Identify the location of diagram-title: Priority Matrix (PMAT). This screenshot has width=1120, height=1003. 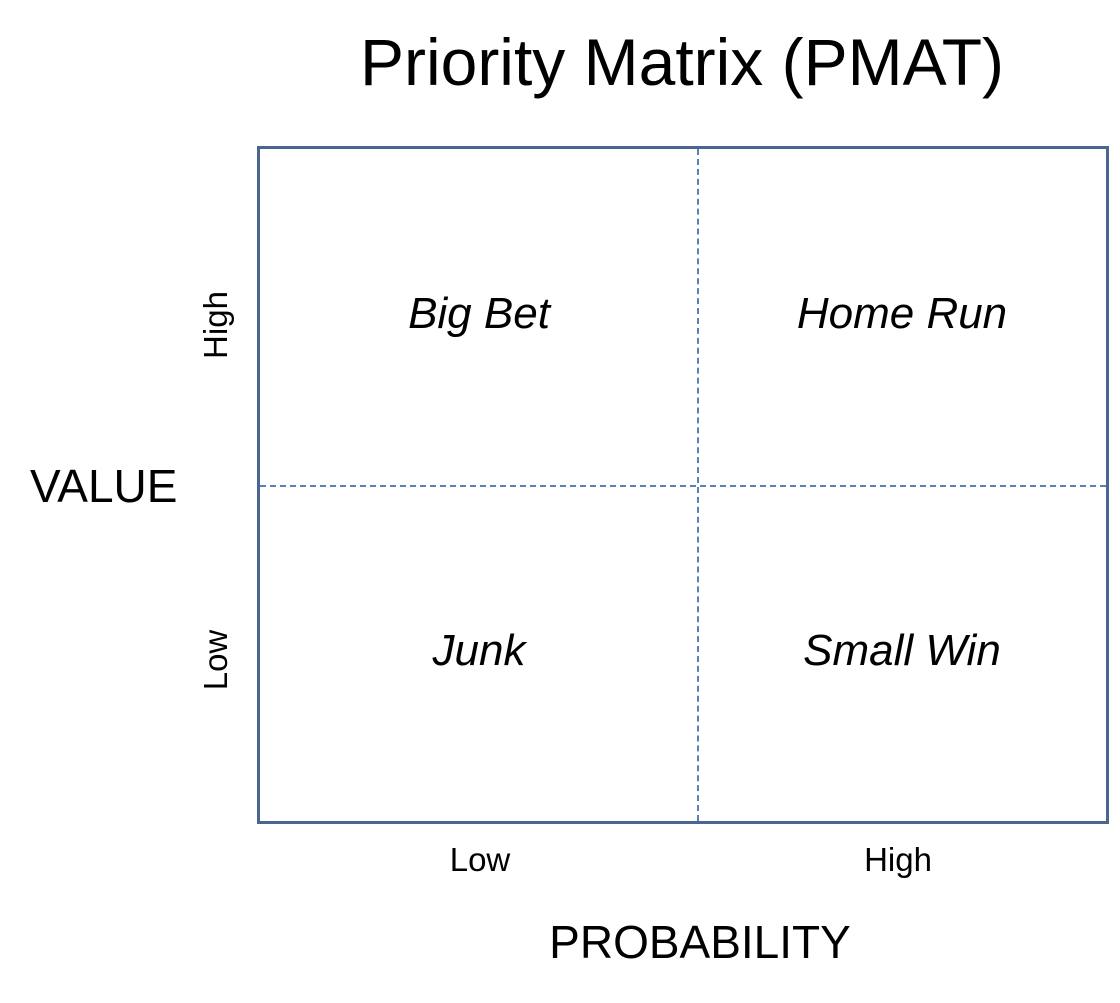
(682, 62).